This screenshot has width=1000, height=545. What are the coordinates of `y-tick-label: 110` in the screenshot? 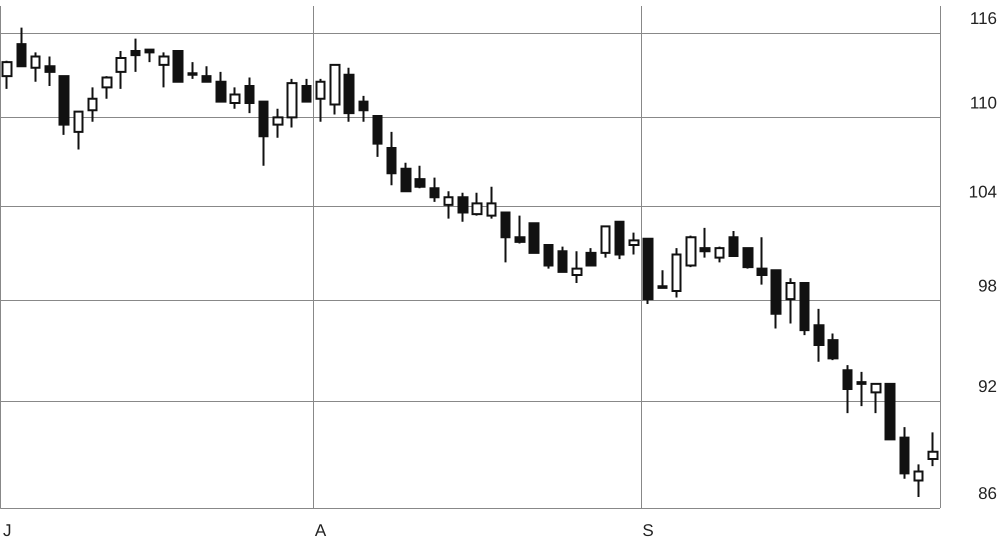 It's located at (983, 102).